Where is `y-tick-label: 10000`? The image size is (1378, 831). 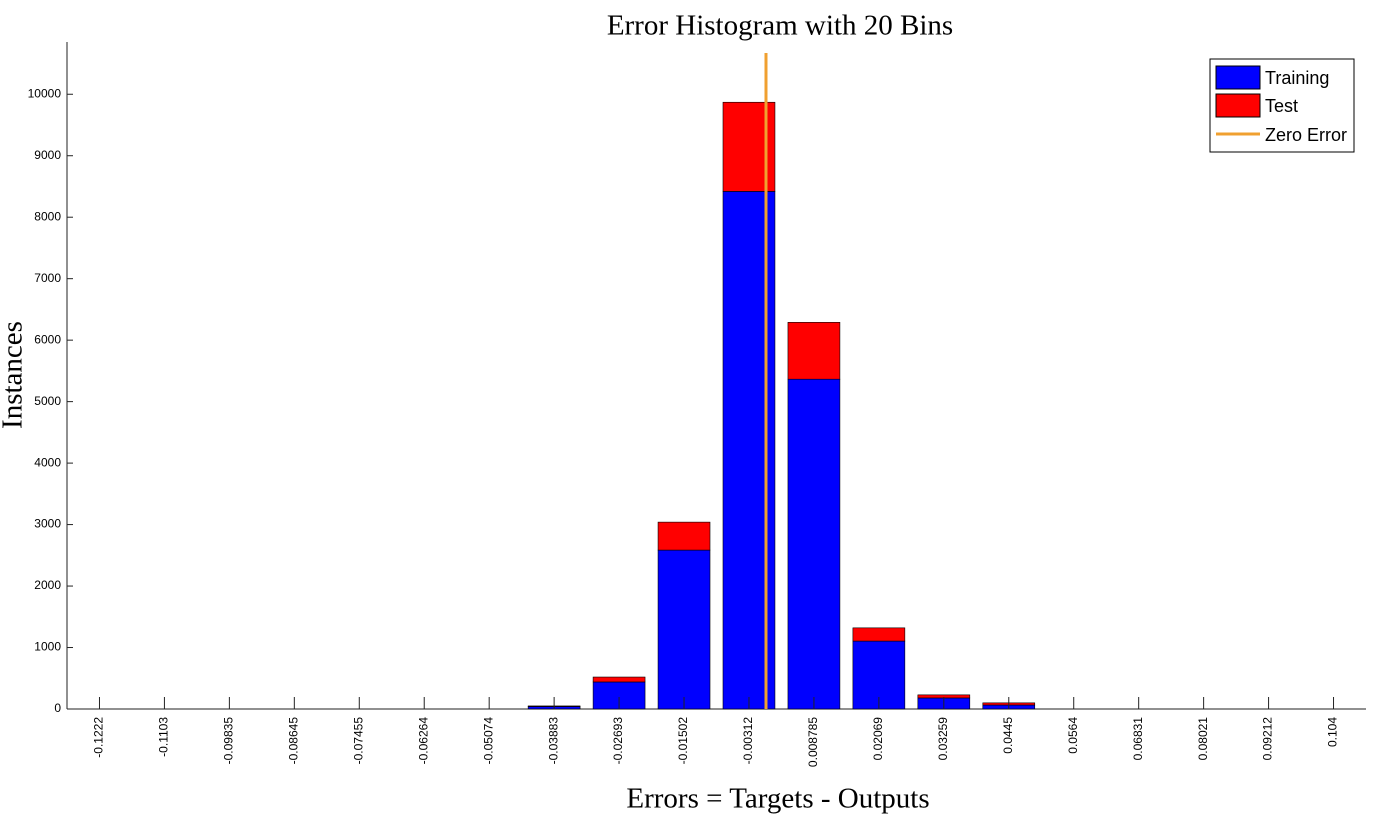
y-tick-label: 10000 is located at coordinates (45, 93).